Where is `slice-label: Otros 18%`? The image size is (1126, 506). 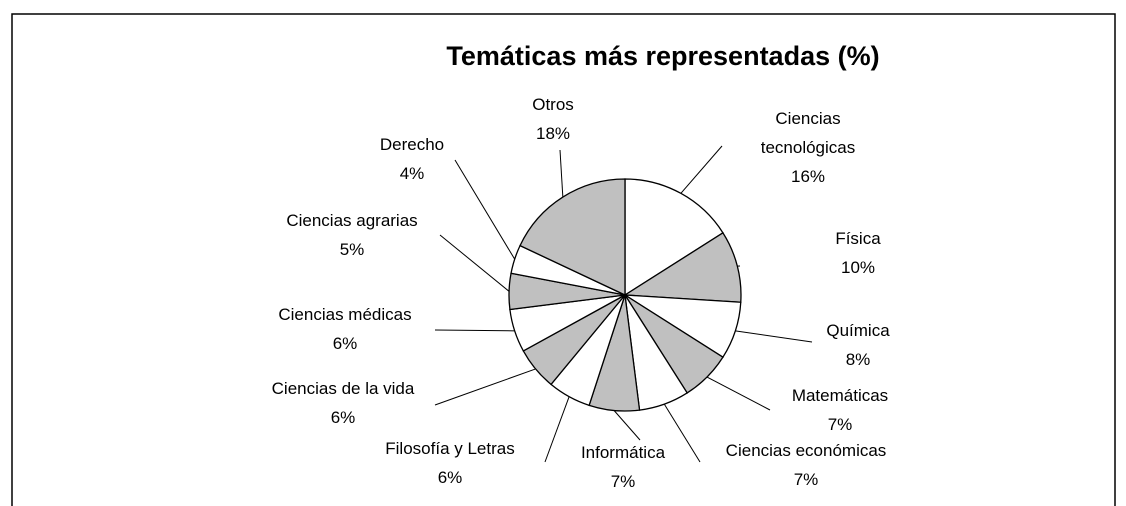 slice-label: Otros 18% is located at coordinates (553, 119).